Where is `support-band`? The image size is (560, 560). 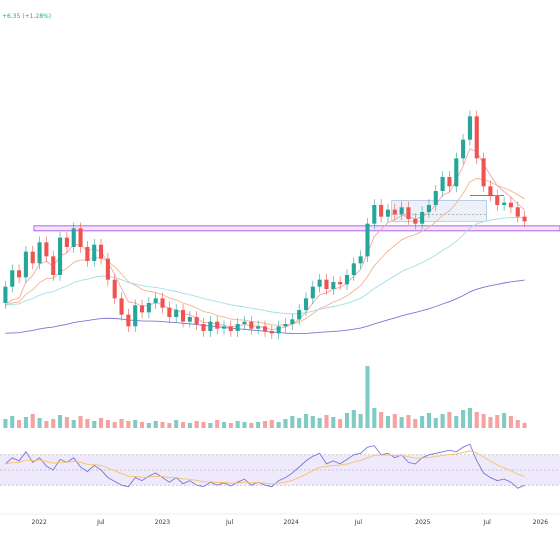
support-band is located at coordinates (296, 228).